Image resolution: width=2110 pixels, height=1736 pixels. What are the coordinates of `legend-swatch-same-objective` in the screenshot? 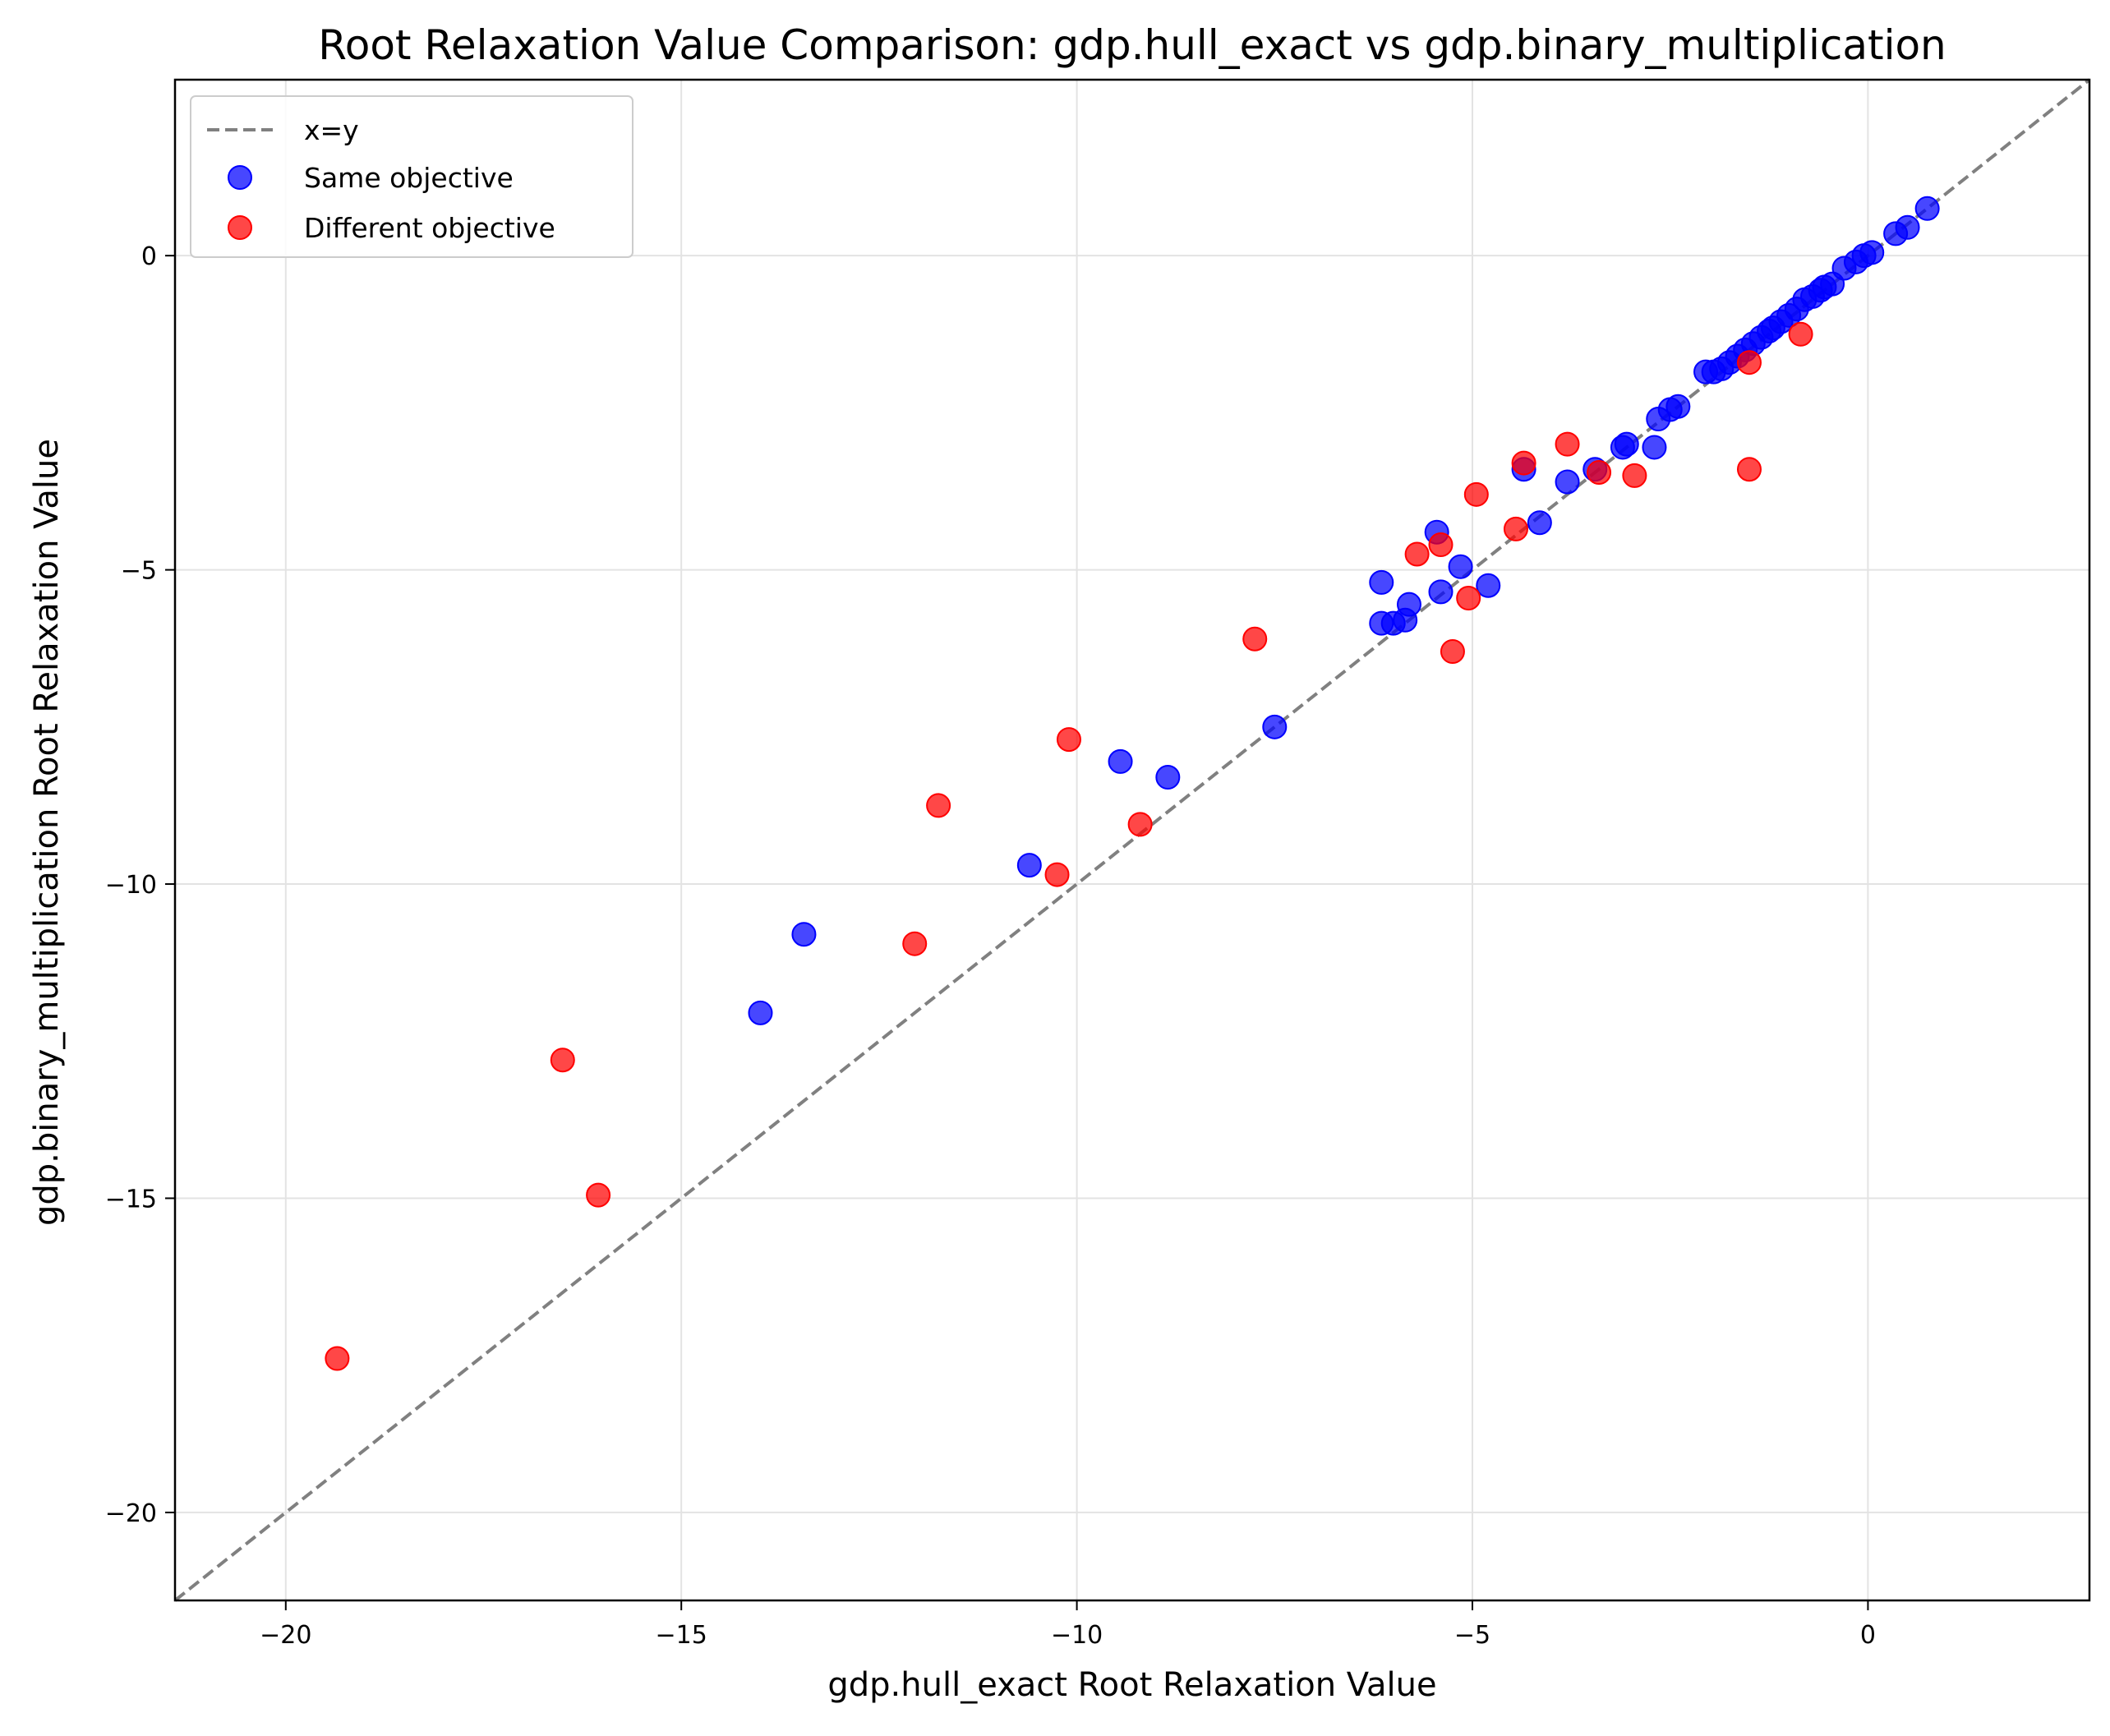 It's located at (240, 178).